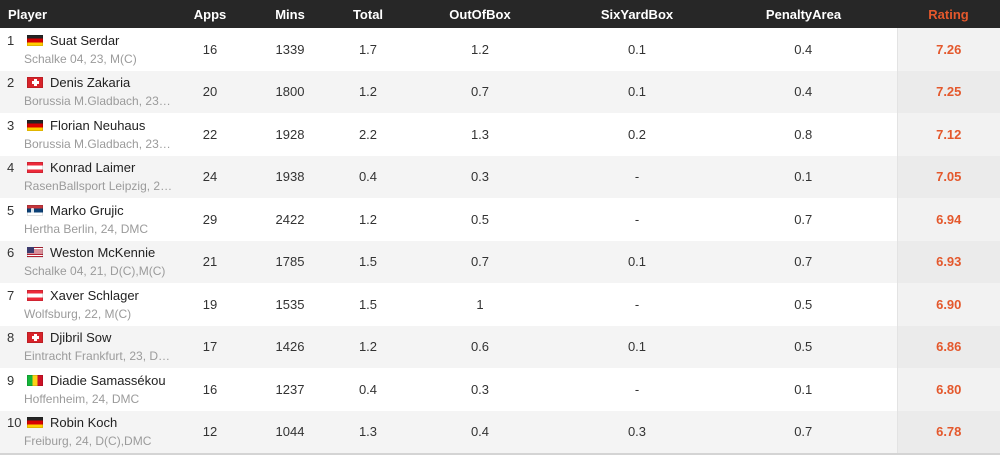  I want to click on rating-cell: 7.05, so click(948, 176).